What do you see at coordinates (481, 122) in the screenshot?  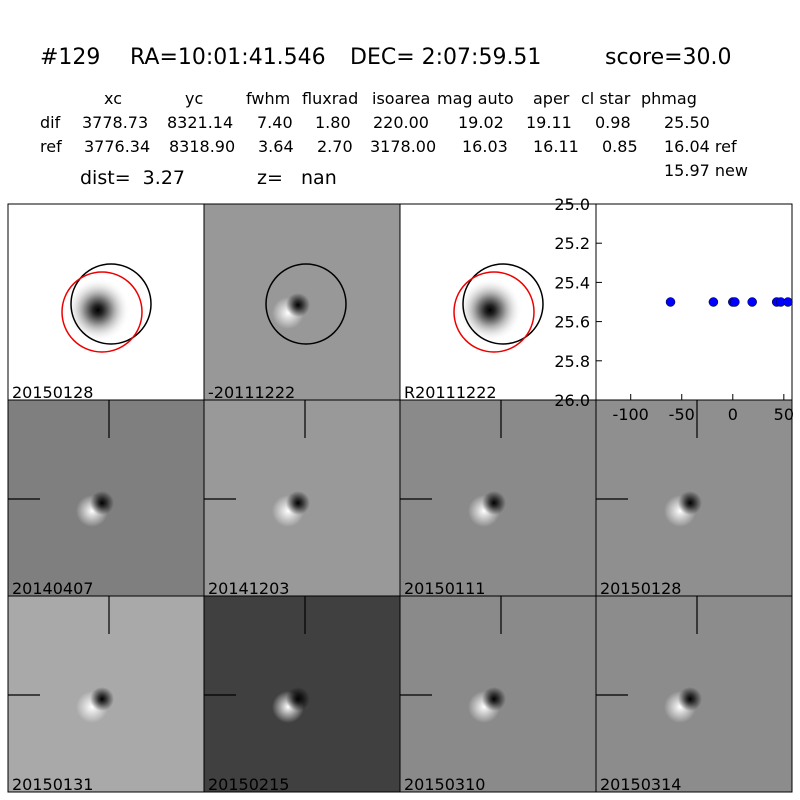 I see `table-cell: 19.02` at bounding box center [481, 122].